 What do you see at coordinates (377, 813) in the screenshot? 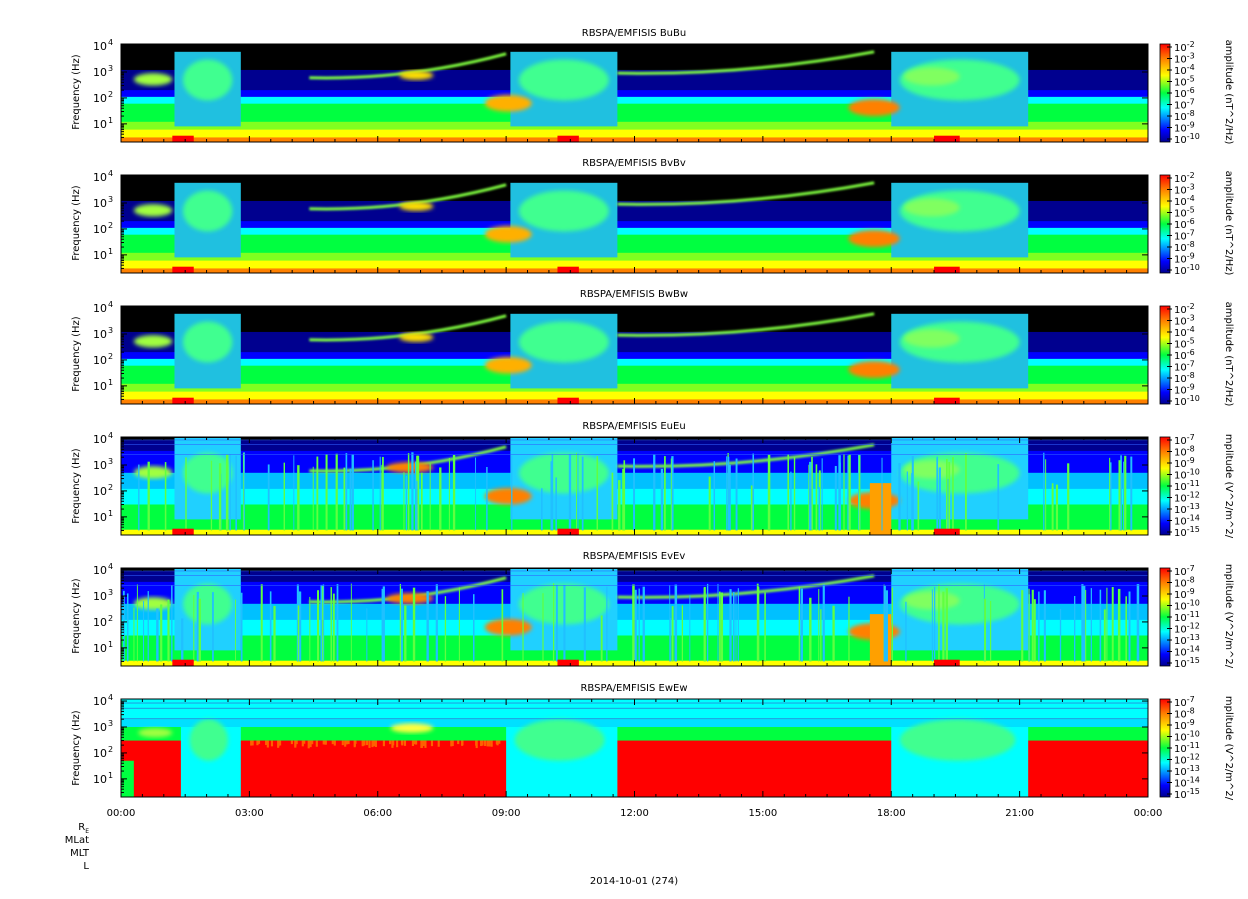
I see `x-tick-label: 06:00` at bounding box center [377, 813].